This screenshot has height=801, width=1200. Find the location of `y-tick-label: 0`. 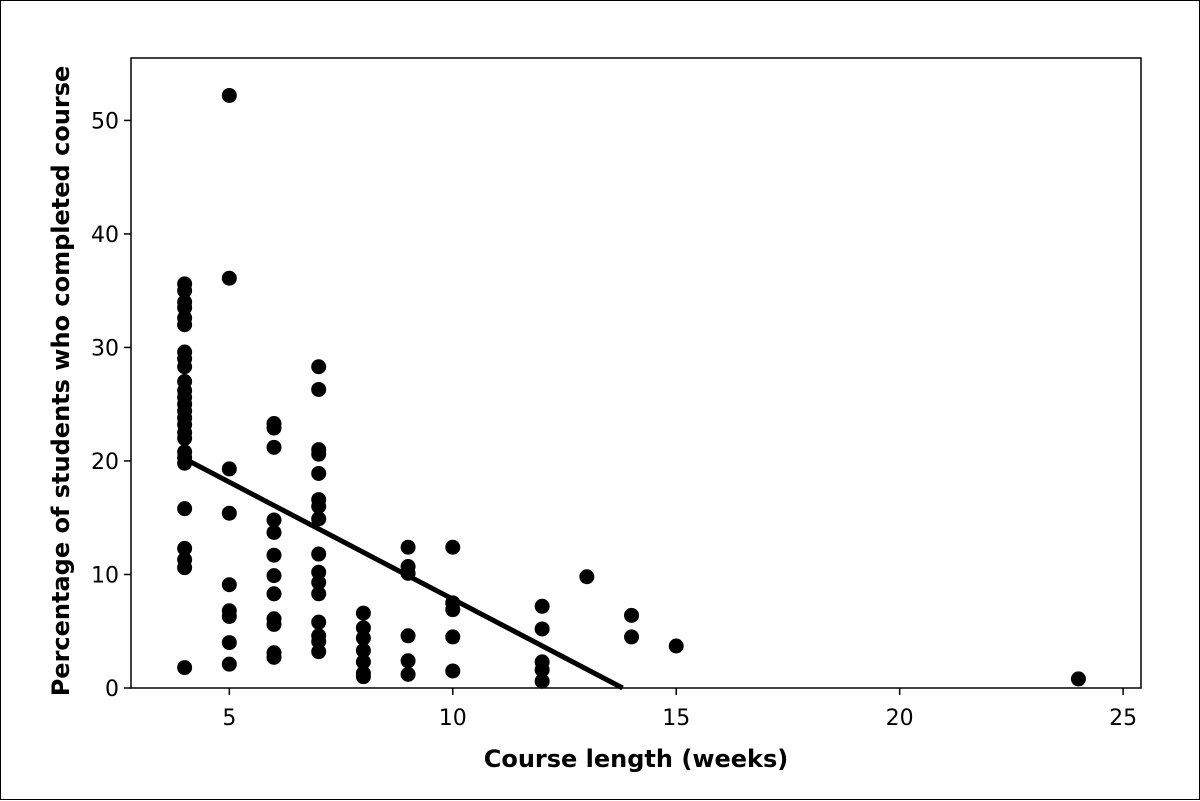

y-tick-label: 0 is located at coordinates (112, 689).